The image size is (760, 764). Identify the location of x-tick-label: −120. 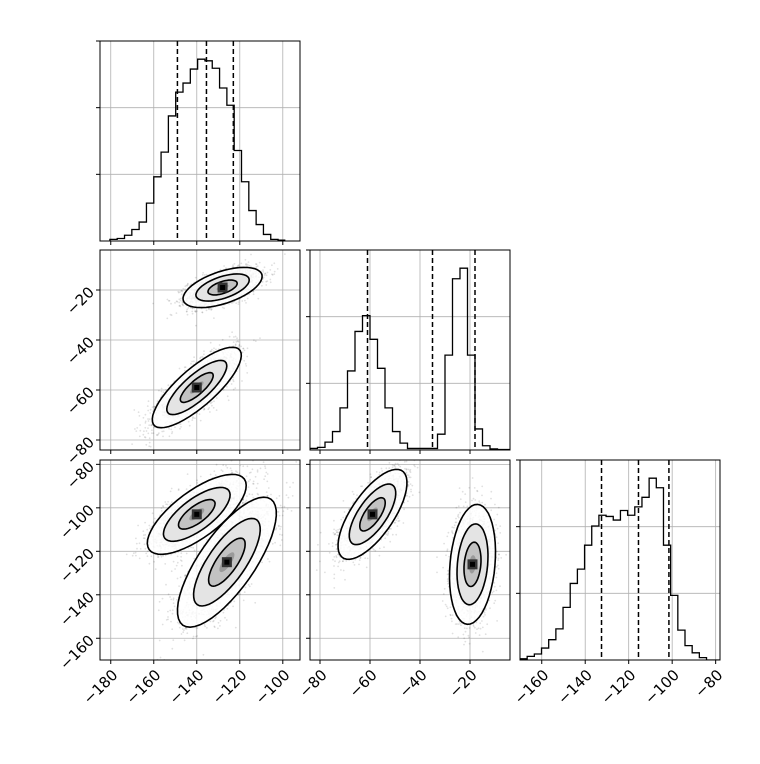
(619, 687).